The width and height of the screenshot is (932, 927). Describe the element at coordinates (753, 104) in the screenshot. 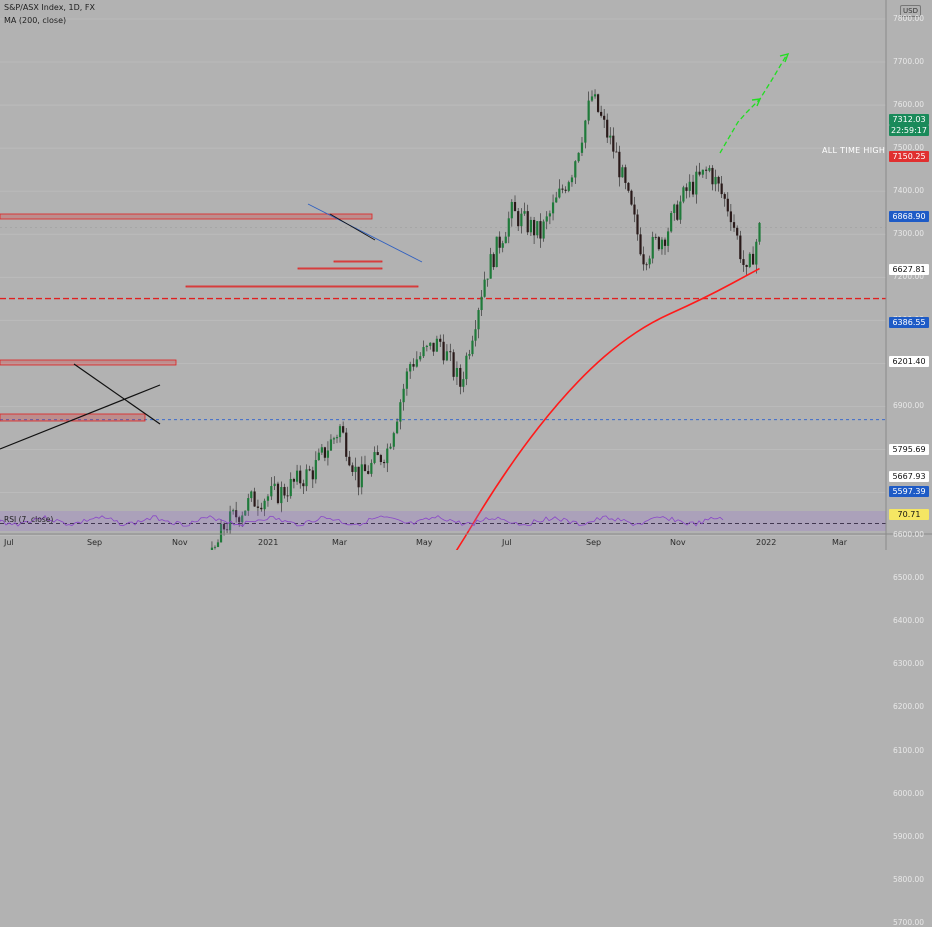

I see `forecast-arrow-line` at that location.